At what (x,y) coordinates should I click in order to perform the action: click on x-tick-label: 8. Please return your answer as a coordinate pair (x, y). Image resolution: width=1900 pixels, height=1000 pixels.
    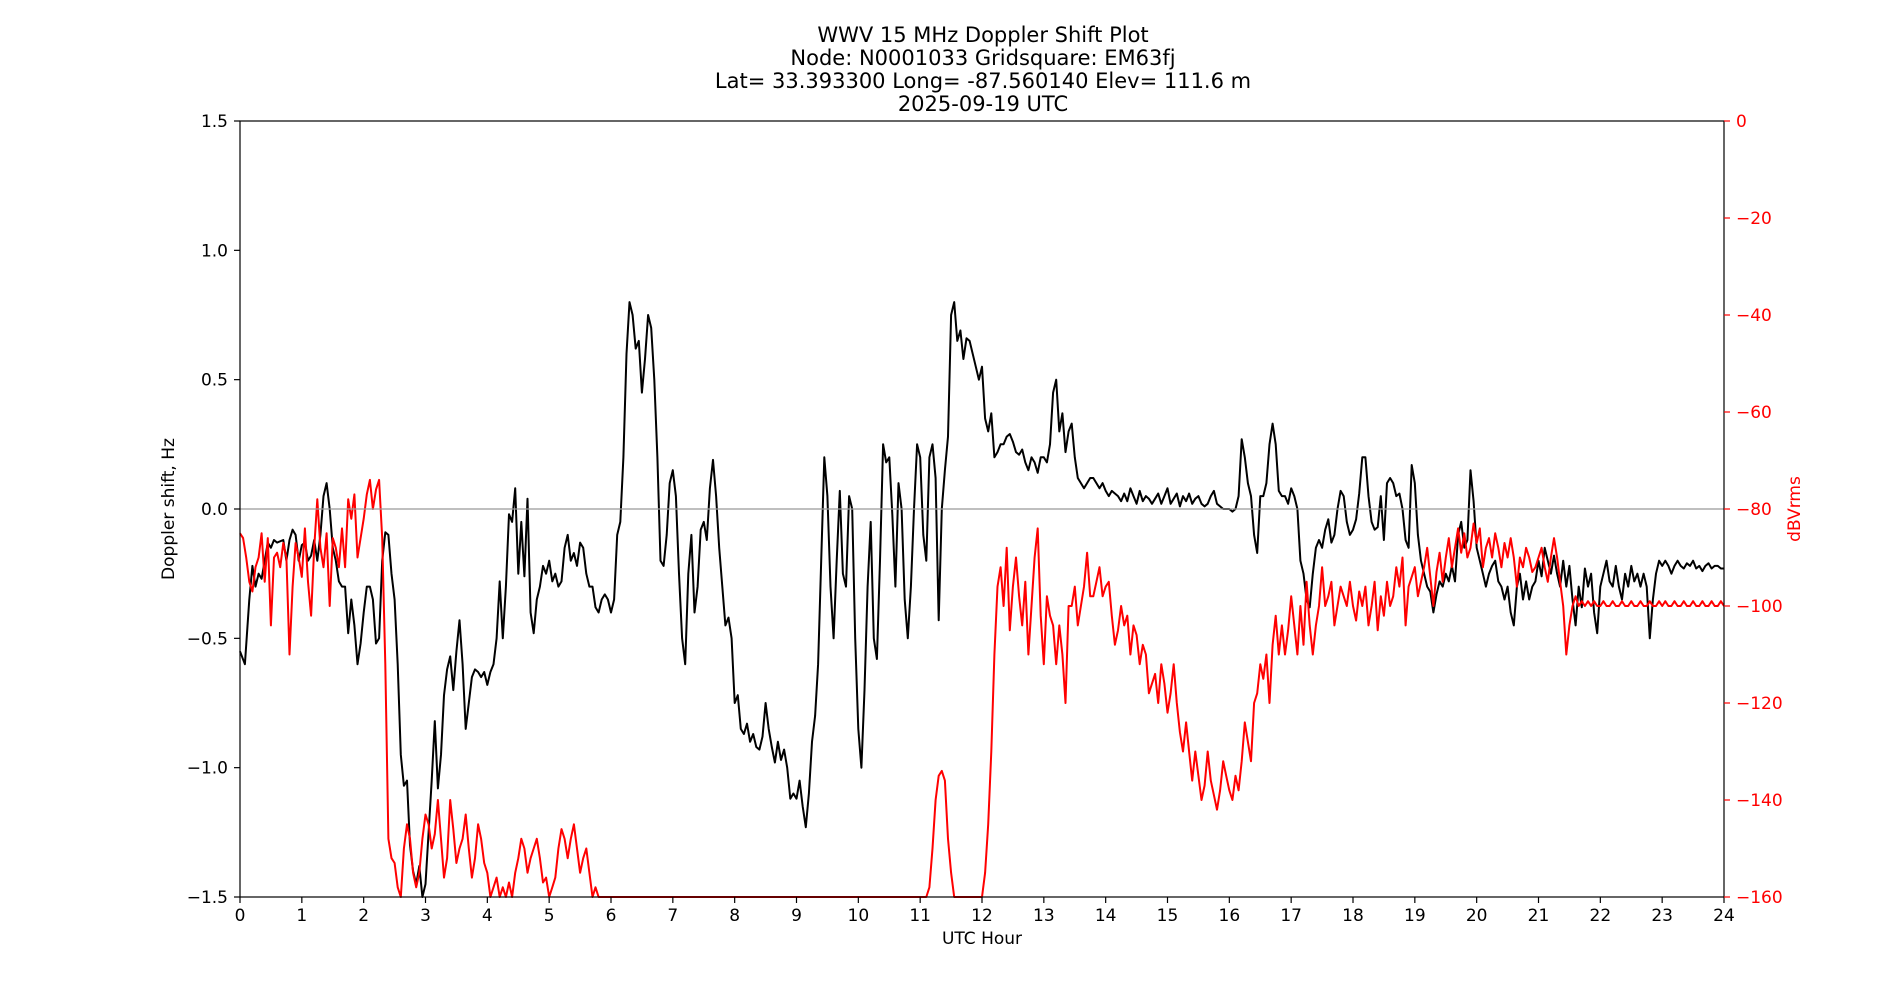
    Looking at the image, I should click on (734, 916).